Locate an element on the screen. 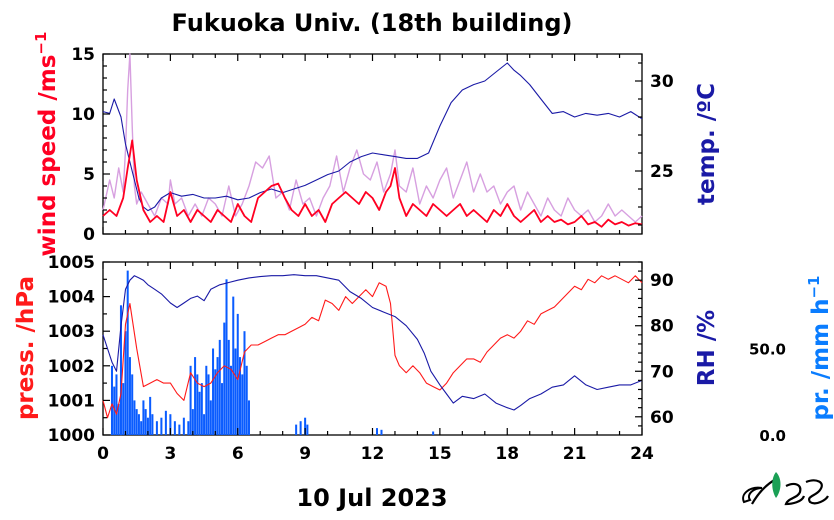 The height and width of the screenshot is (520, 834). chart-title: Fukuoka Univ. (18th building) is located at coordinates (372, 23).